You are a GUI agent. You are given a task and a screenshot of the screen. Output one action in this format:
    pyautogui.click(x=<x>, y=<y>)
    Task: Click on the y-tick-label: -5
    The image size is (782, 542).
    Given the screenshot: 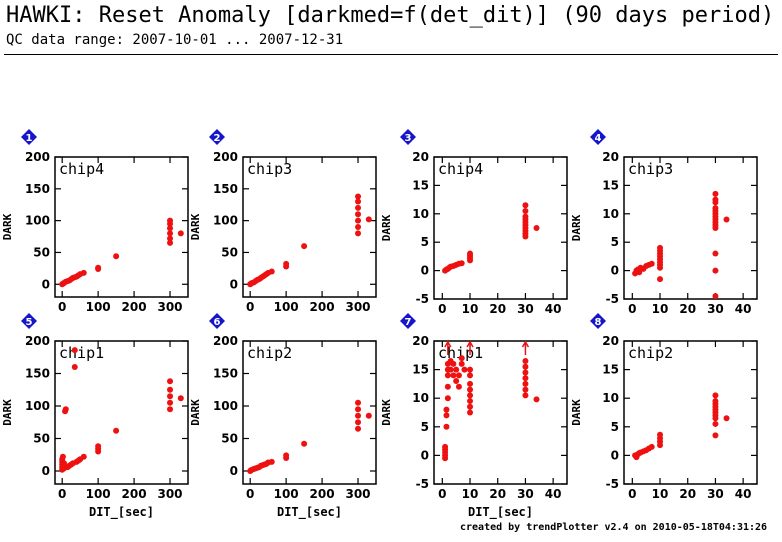 What is the action you would take?
    pyautogui.click(x=422, y=299)
    